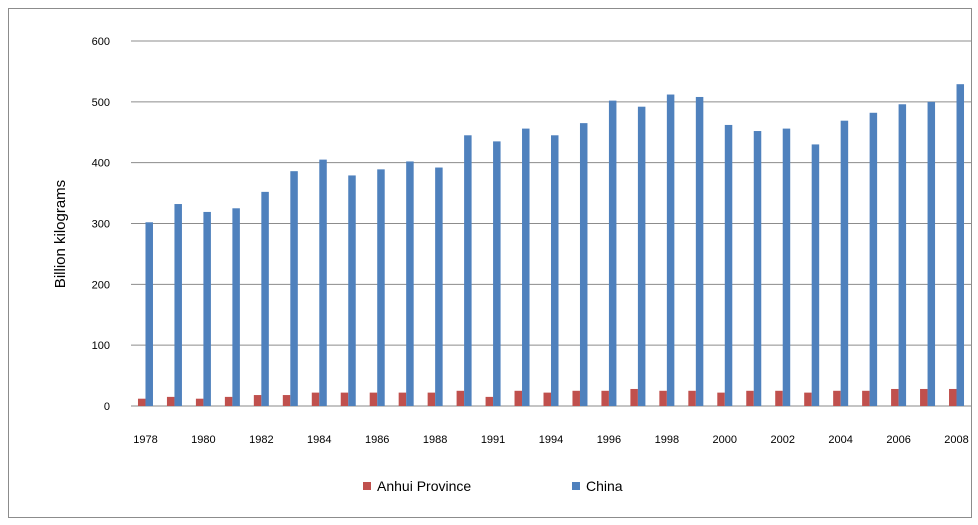 This screenshot has height=525, width=978. Describe the element at coordinates (319, 440) in the screenshot. I see `x-tick-label: 1984` at that location.